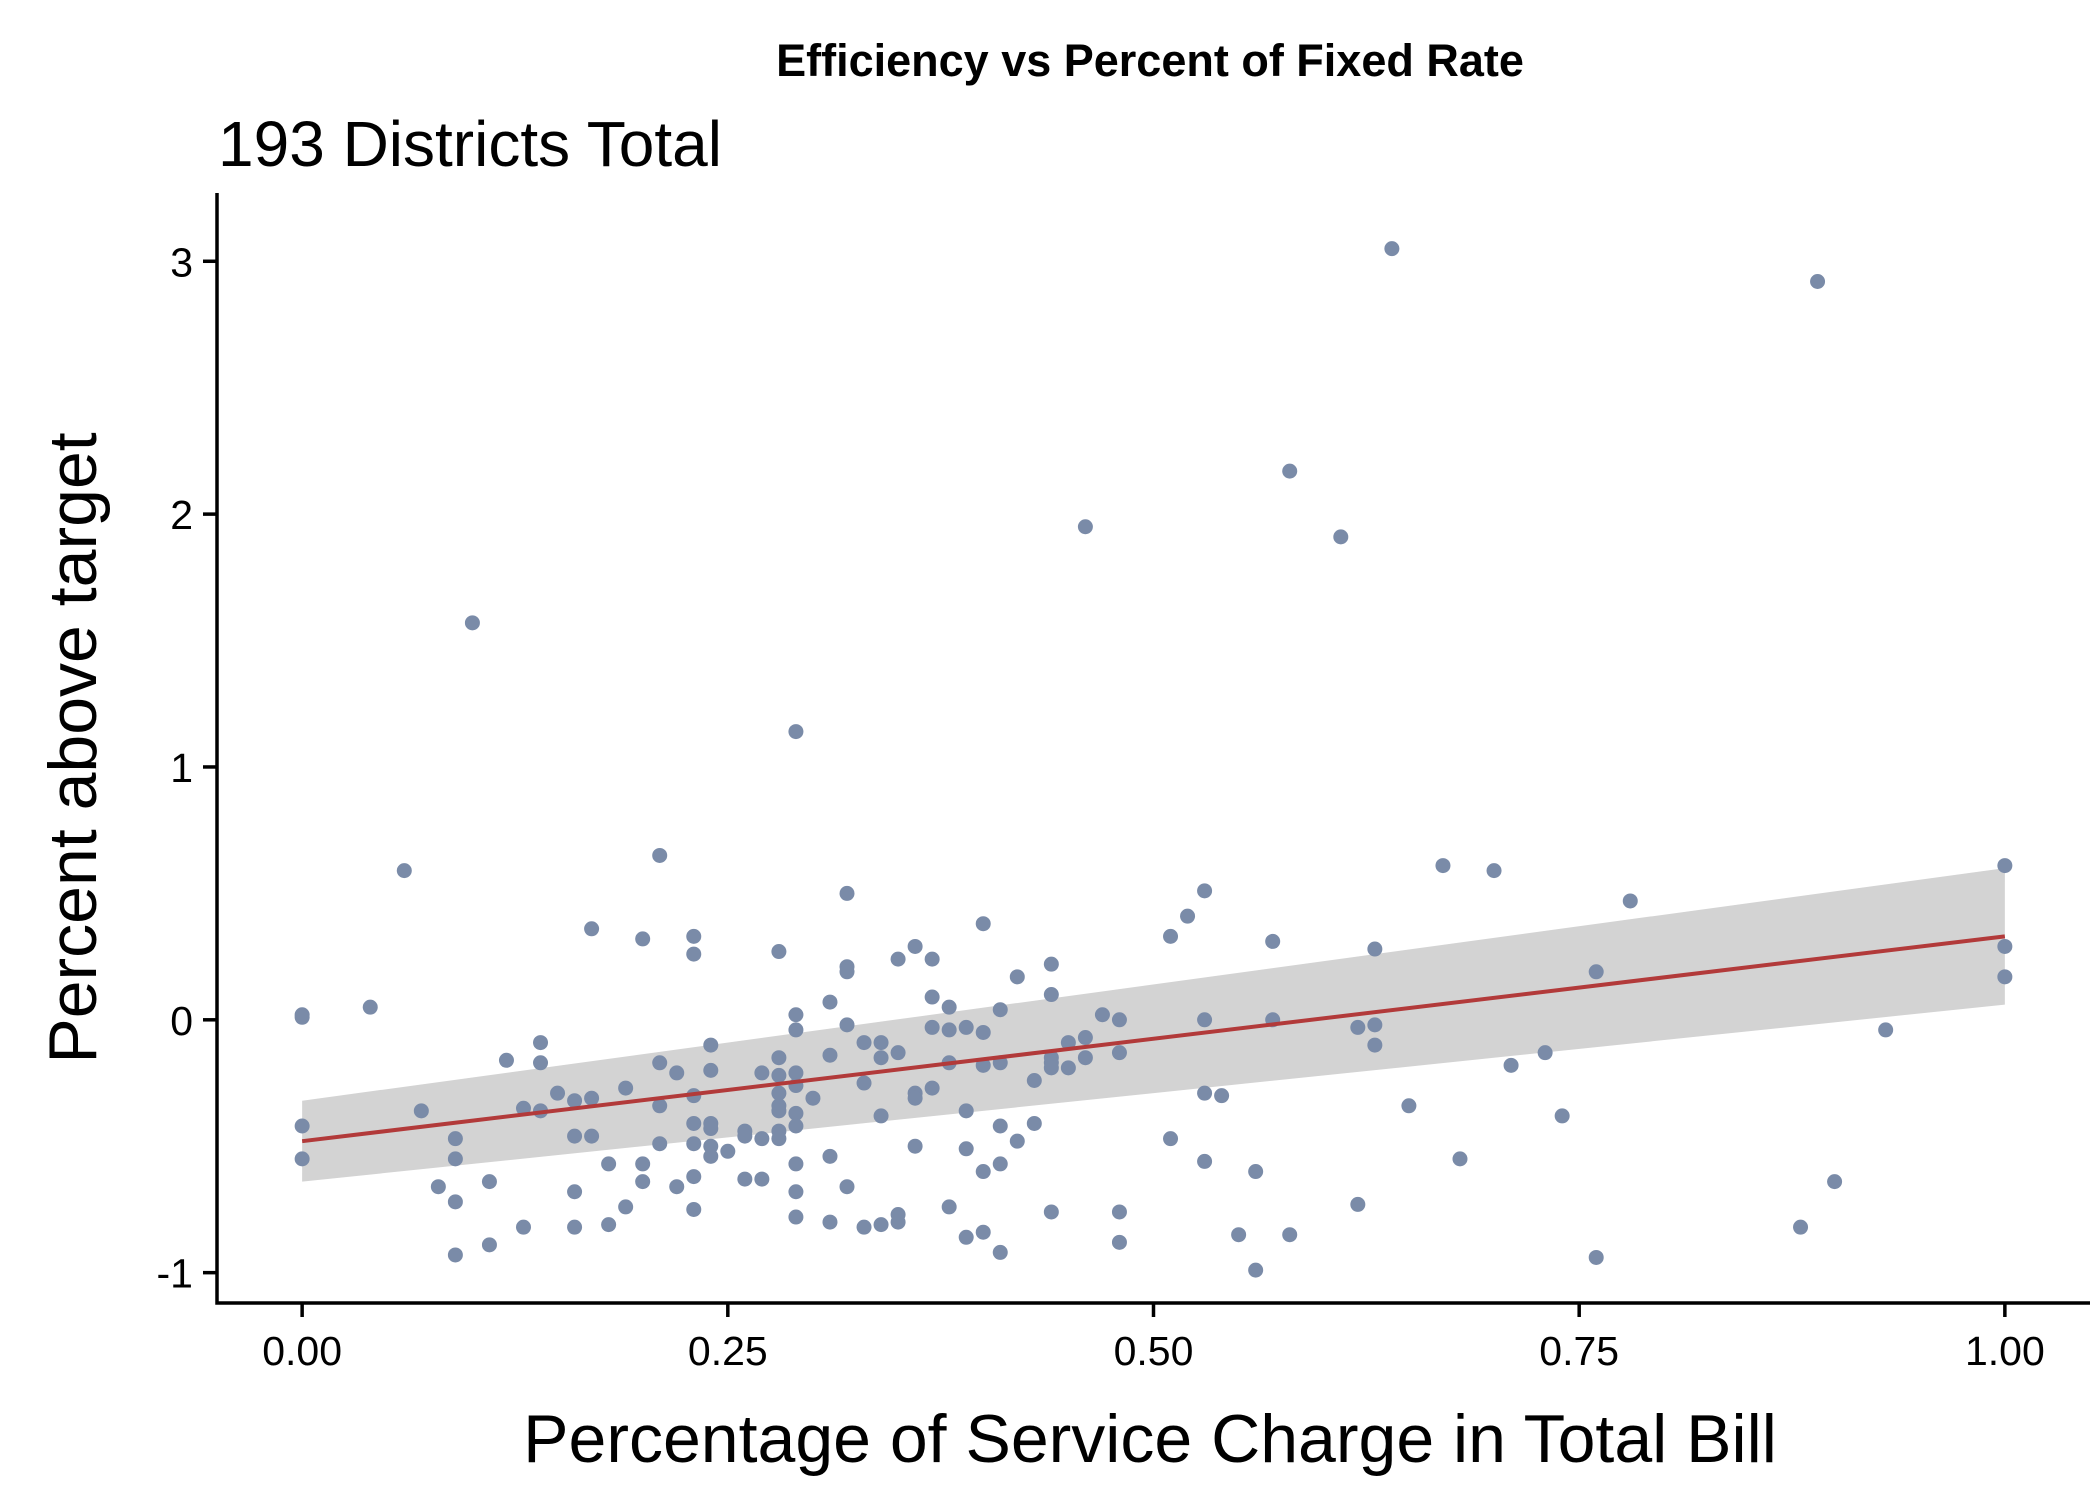  I want to click on x-tick-label: 0.00, so click(302, 1351).